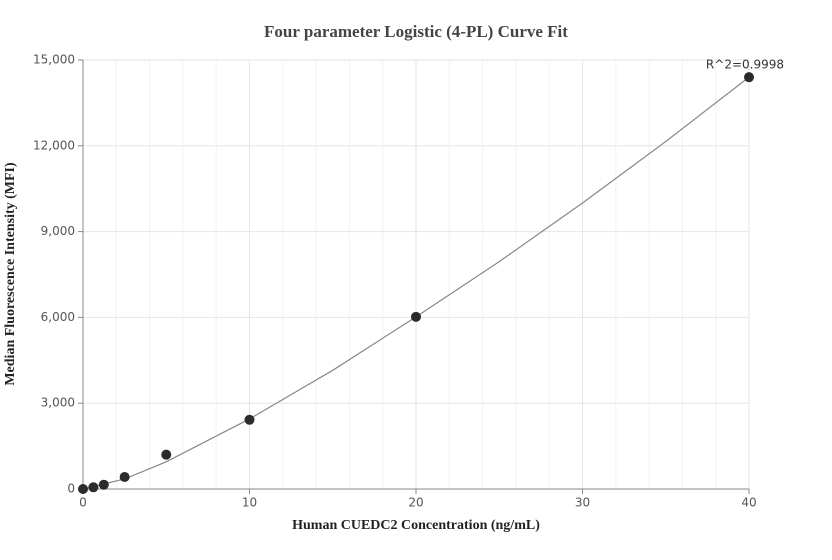 The height and width of the screenshot is (560, 832). I want to click on y-tick-label: 12,000, so click(54, 145).